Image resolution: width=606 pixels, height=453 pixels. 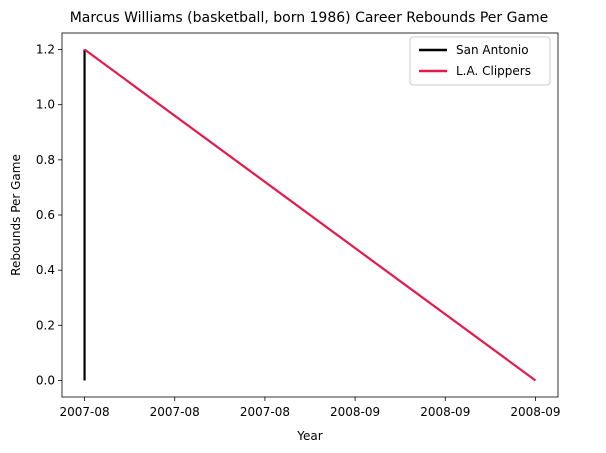 What do you see at coordinates (45, 325) in the screenshot?
I see `y-tick-label: 0.2` at bounding box center [45, 325].